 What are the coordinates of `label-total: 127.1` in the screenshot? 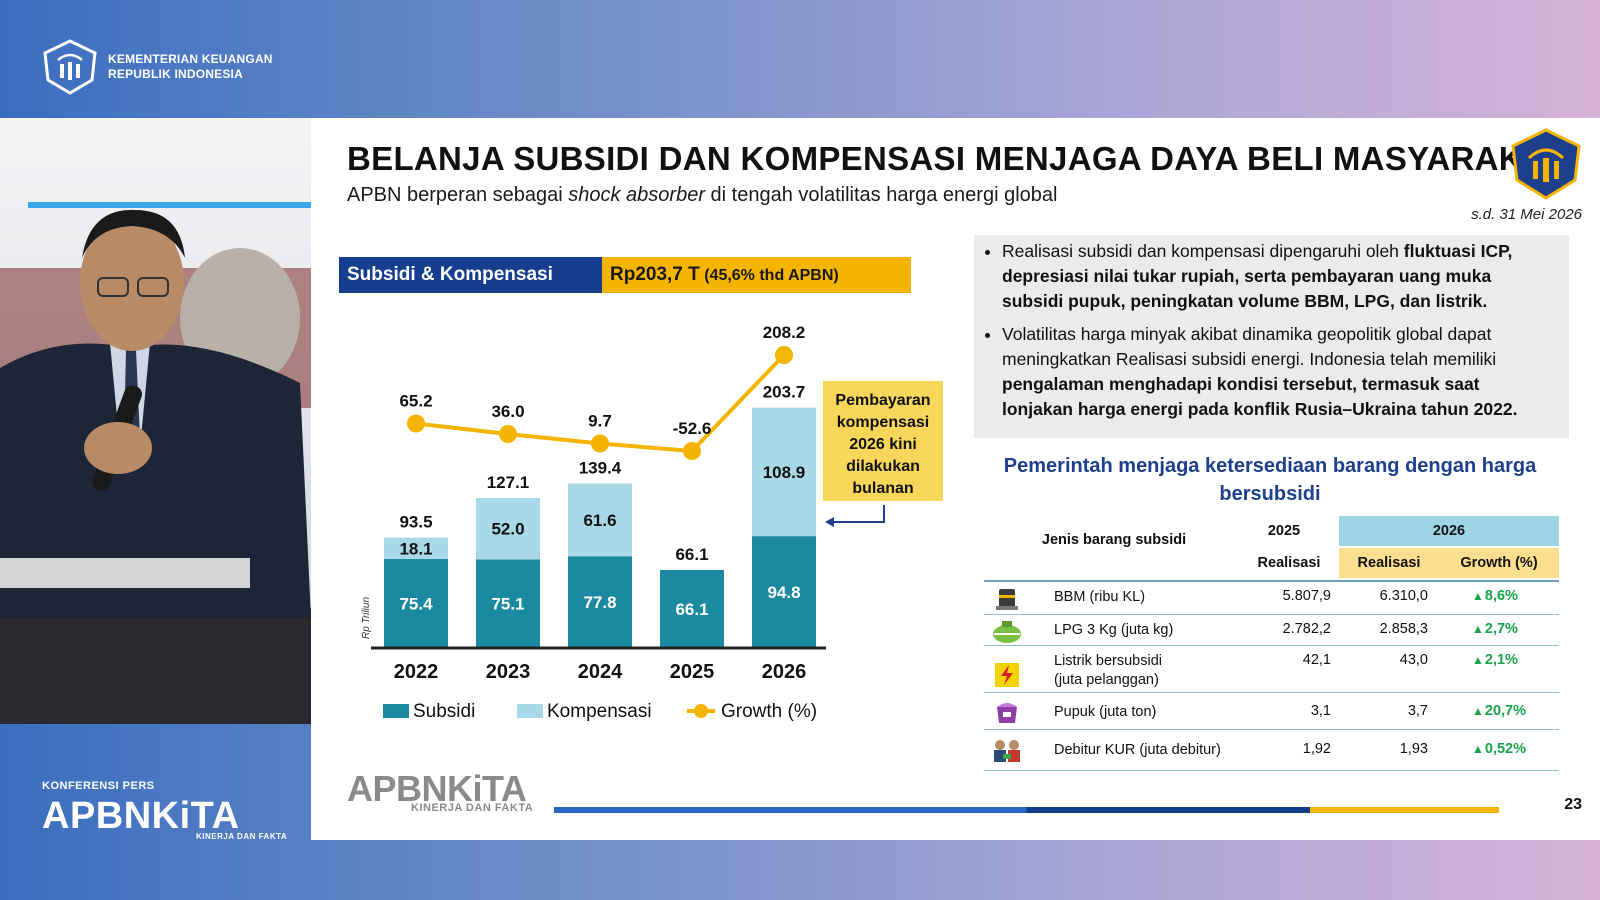 It's located at (508, 482).